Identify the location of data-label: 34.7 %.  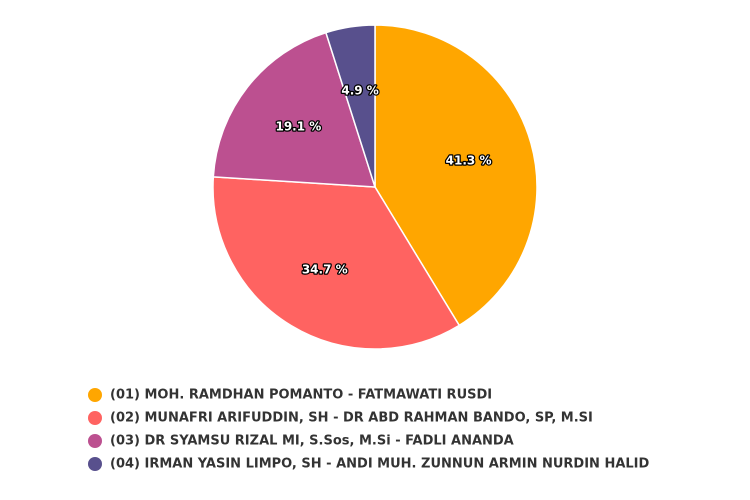
(325, 270).